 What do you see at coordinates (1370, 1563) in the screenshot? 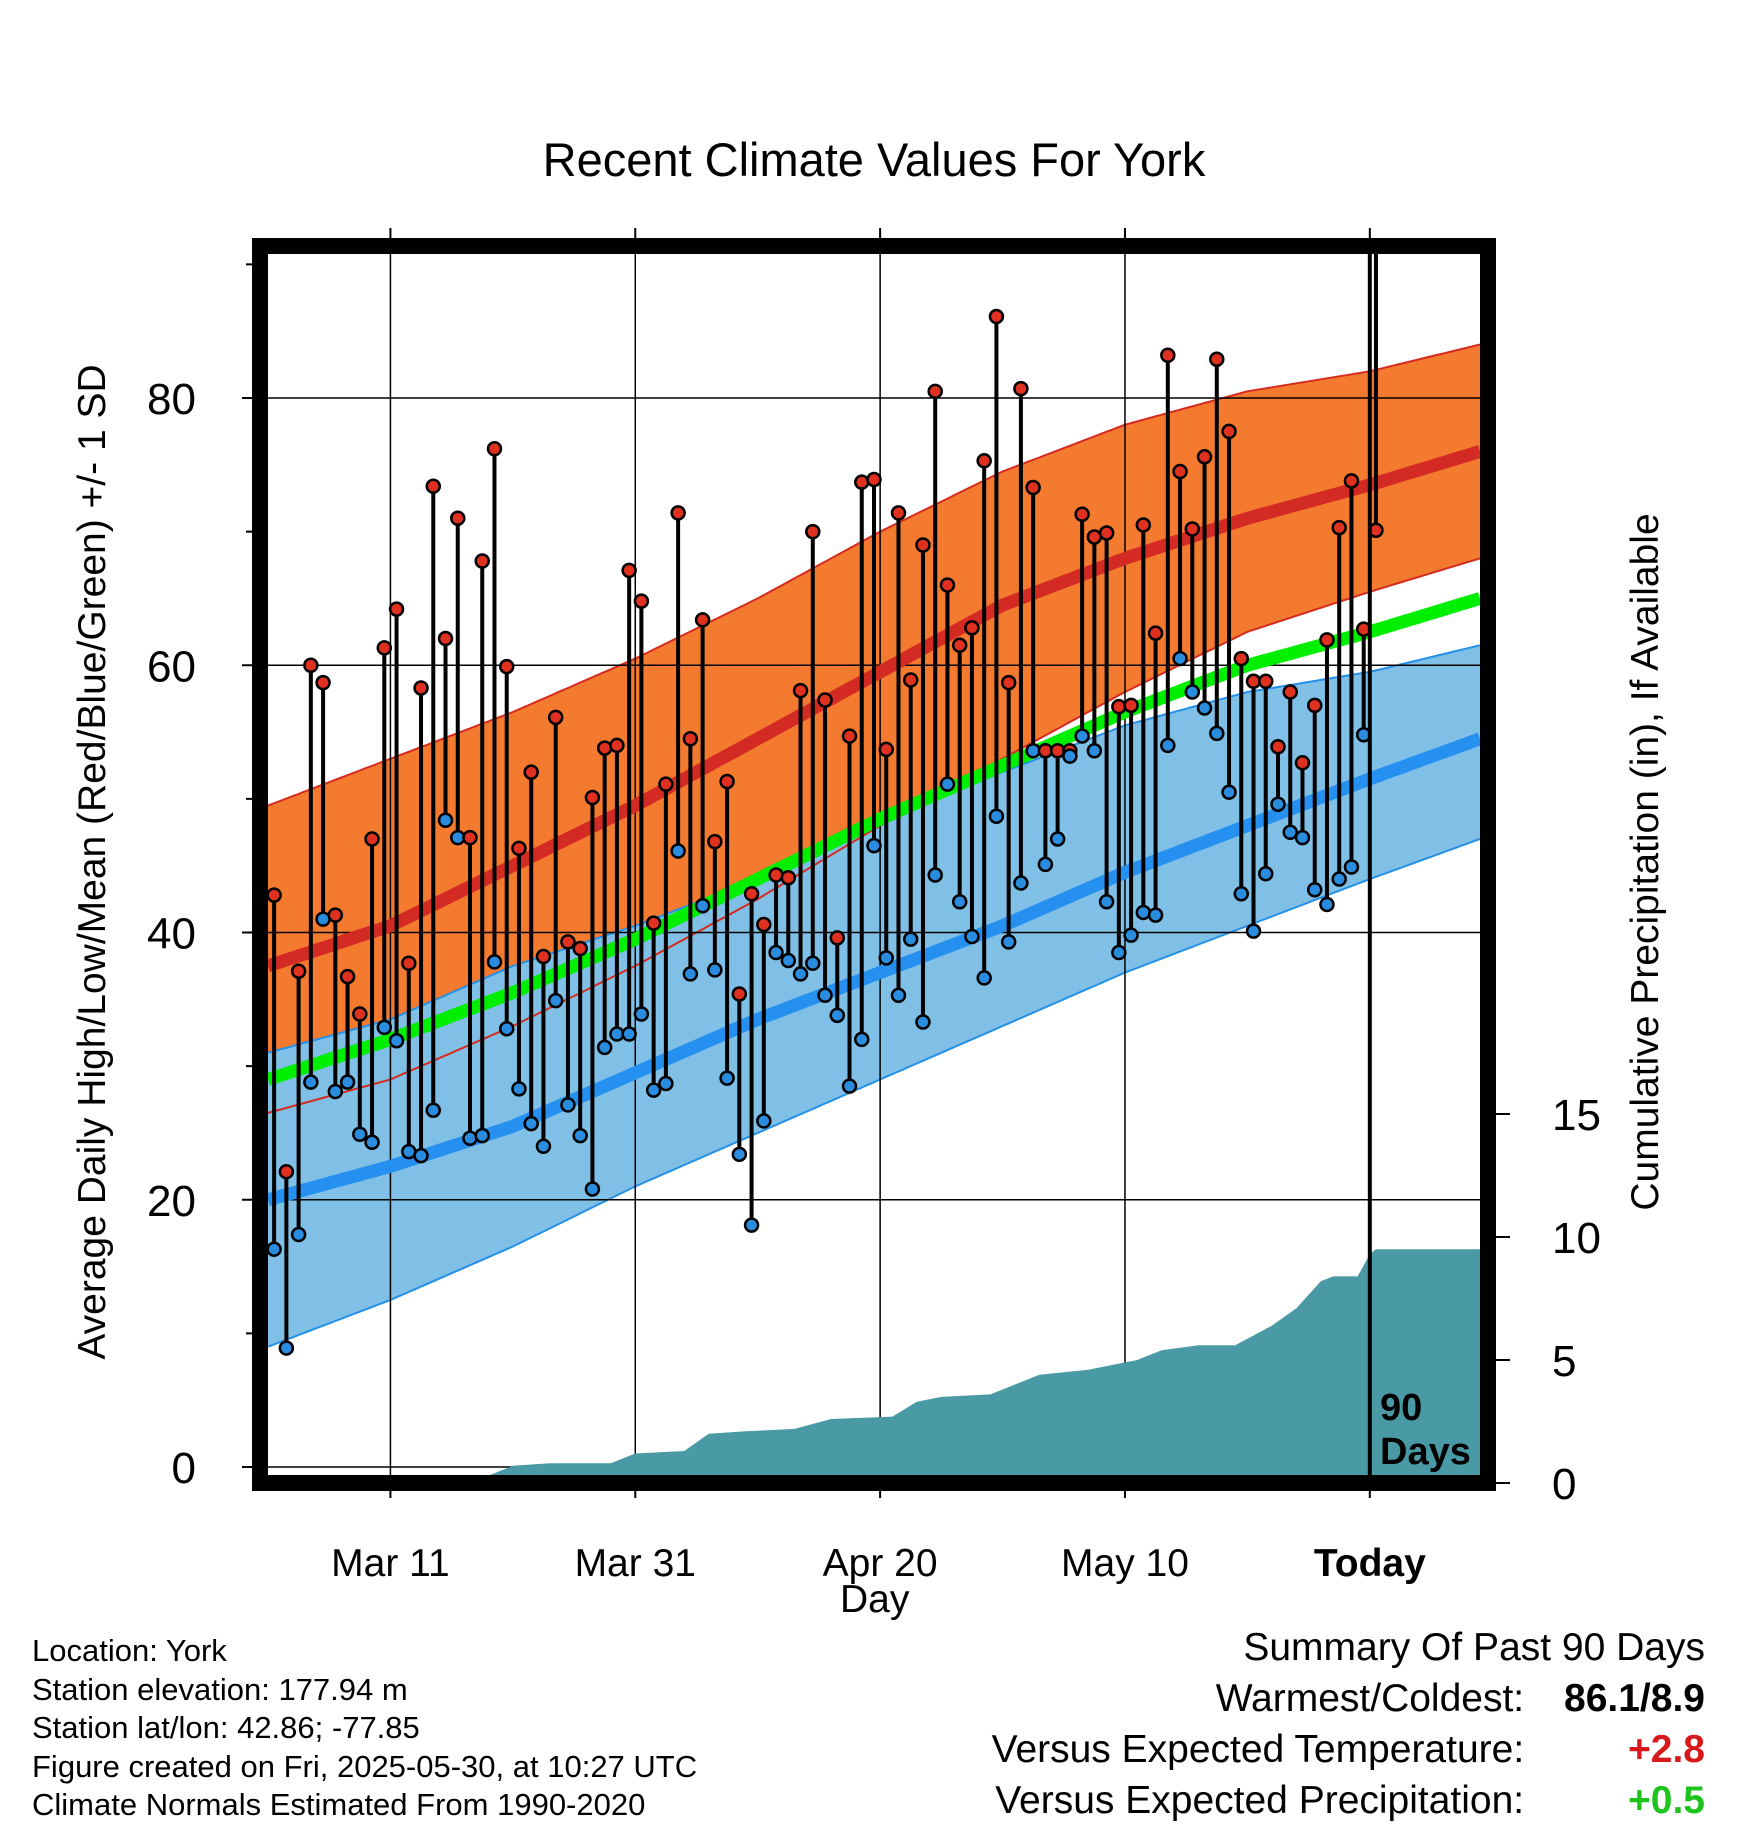
I see `x-tick-label: Today` at bounding box center [1370, 1563].